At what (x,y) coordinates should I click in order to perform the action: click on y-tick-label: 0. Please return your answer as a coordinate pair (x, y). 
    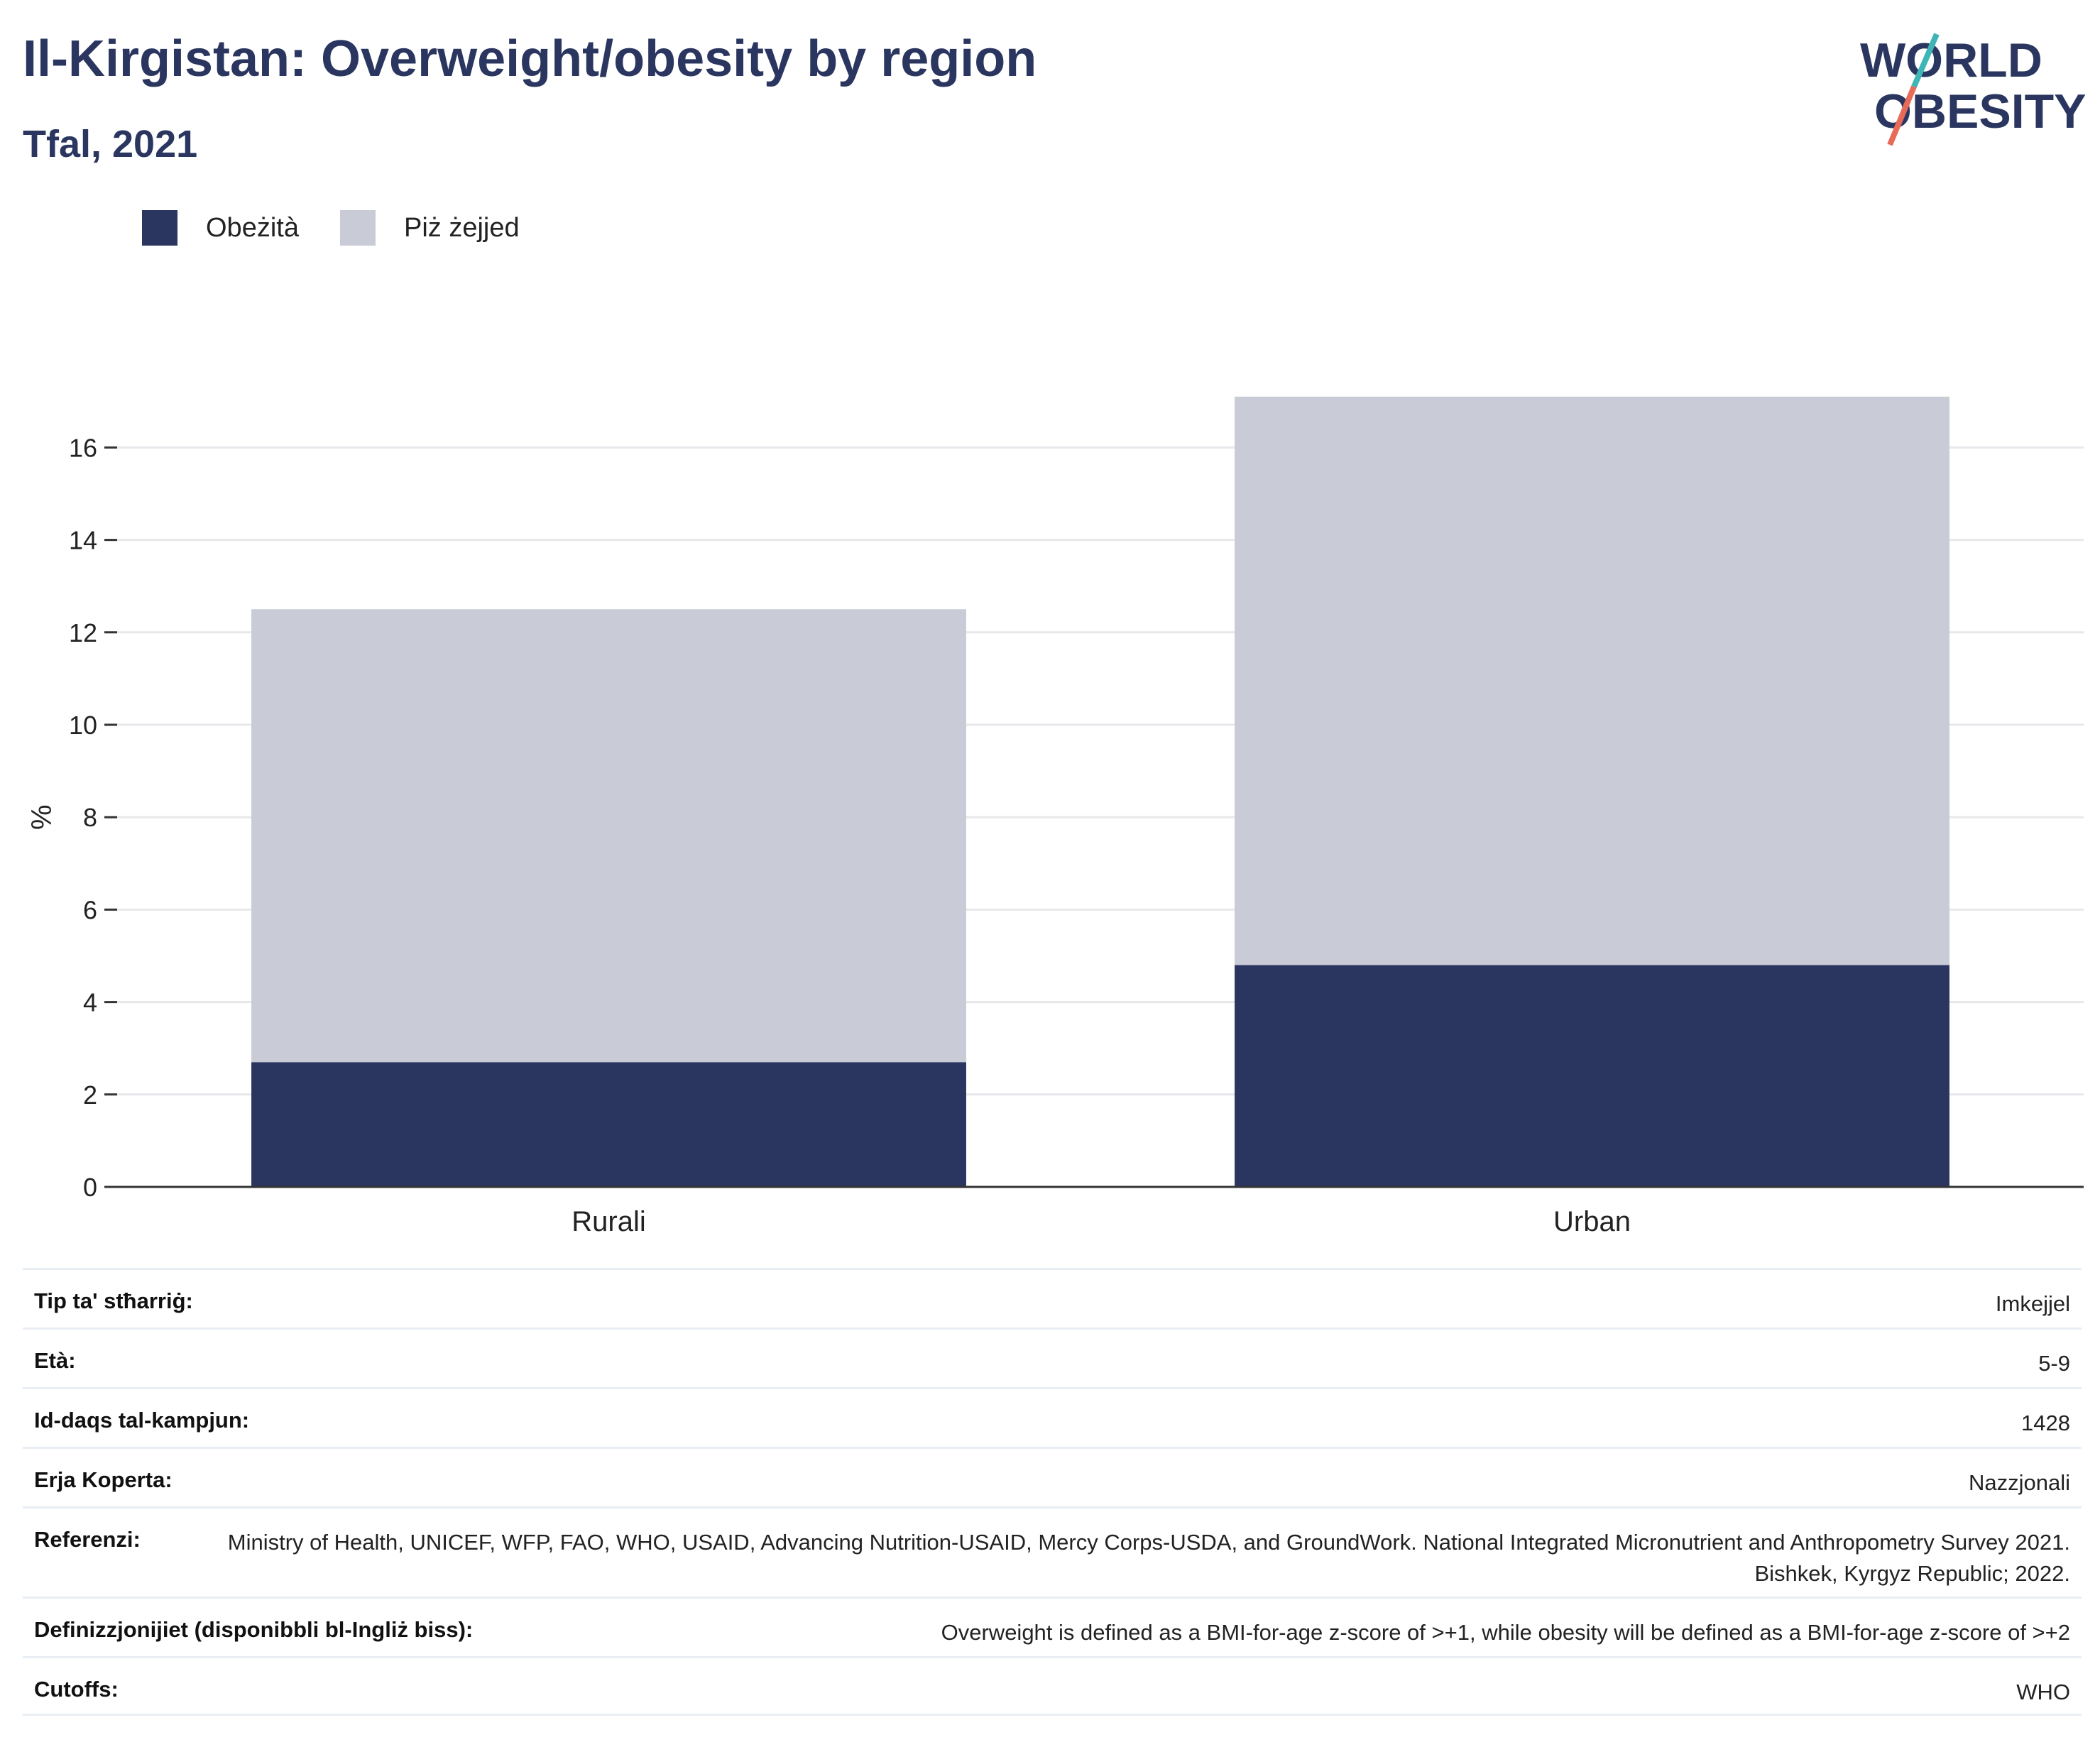
    Looking at the image, I should click on (90, 1187).